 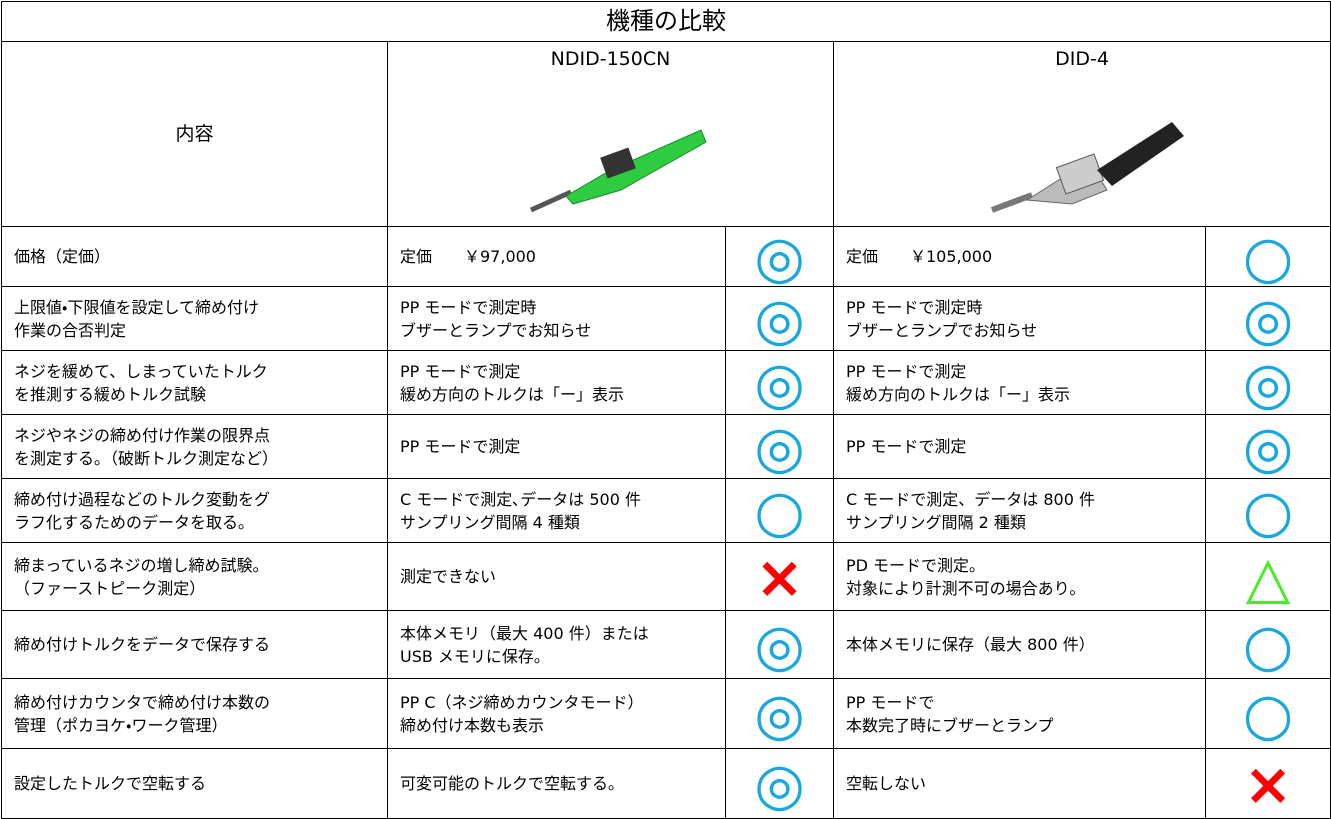 What do you see at coordinates (194, 318) in the screenshot?
I see `item-cell: 上限値・下限値を設定して締め付け 作業の合否判定` at bounding box center [194, 318].